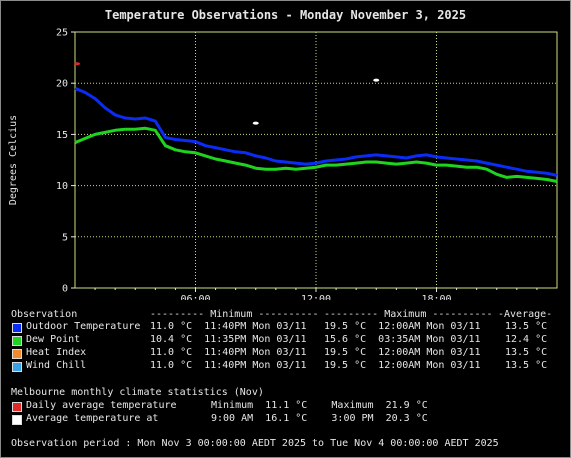 The height and width of the screenshot is (458, 571). Describe the element at coordinates (17, 328) in the screenshot. I see `legend-swatch-outdoor-temperature` at that location.